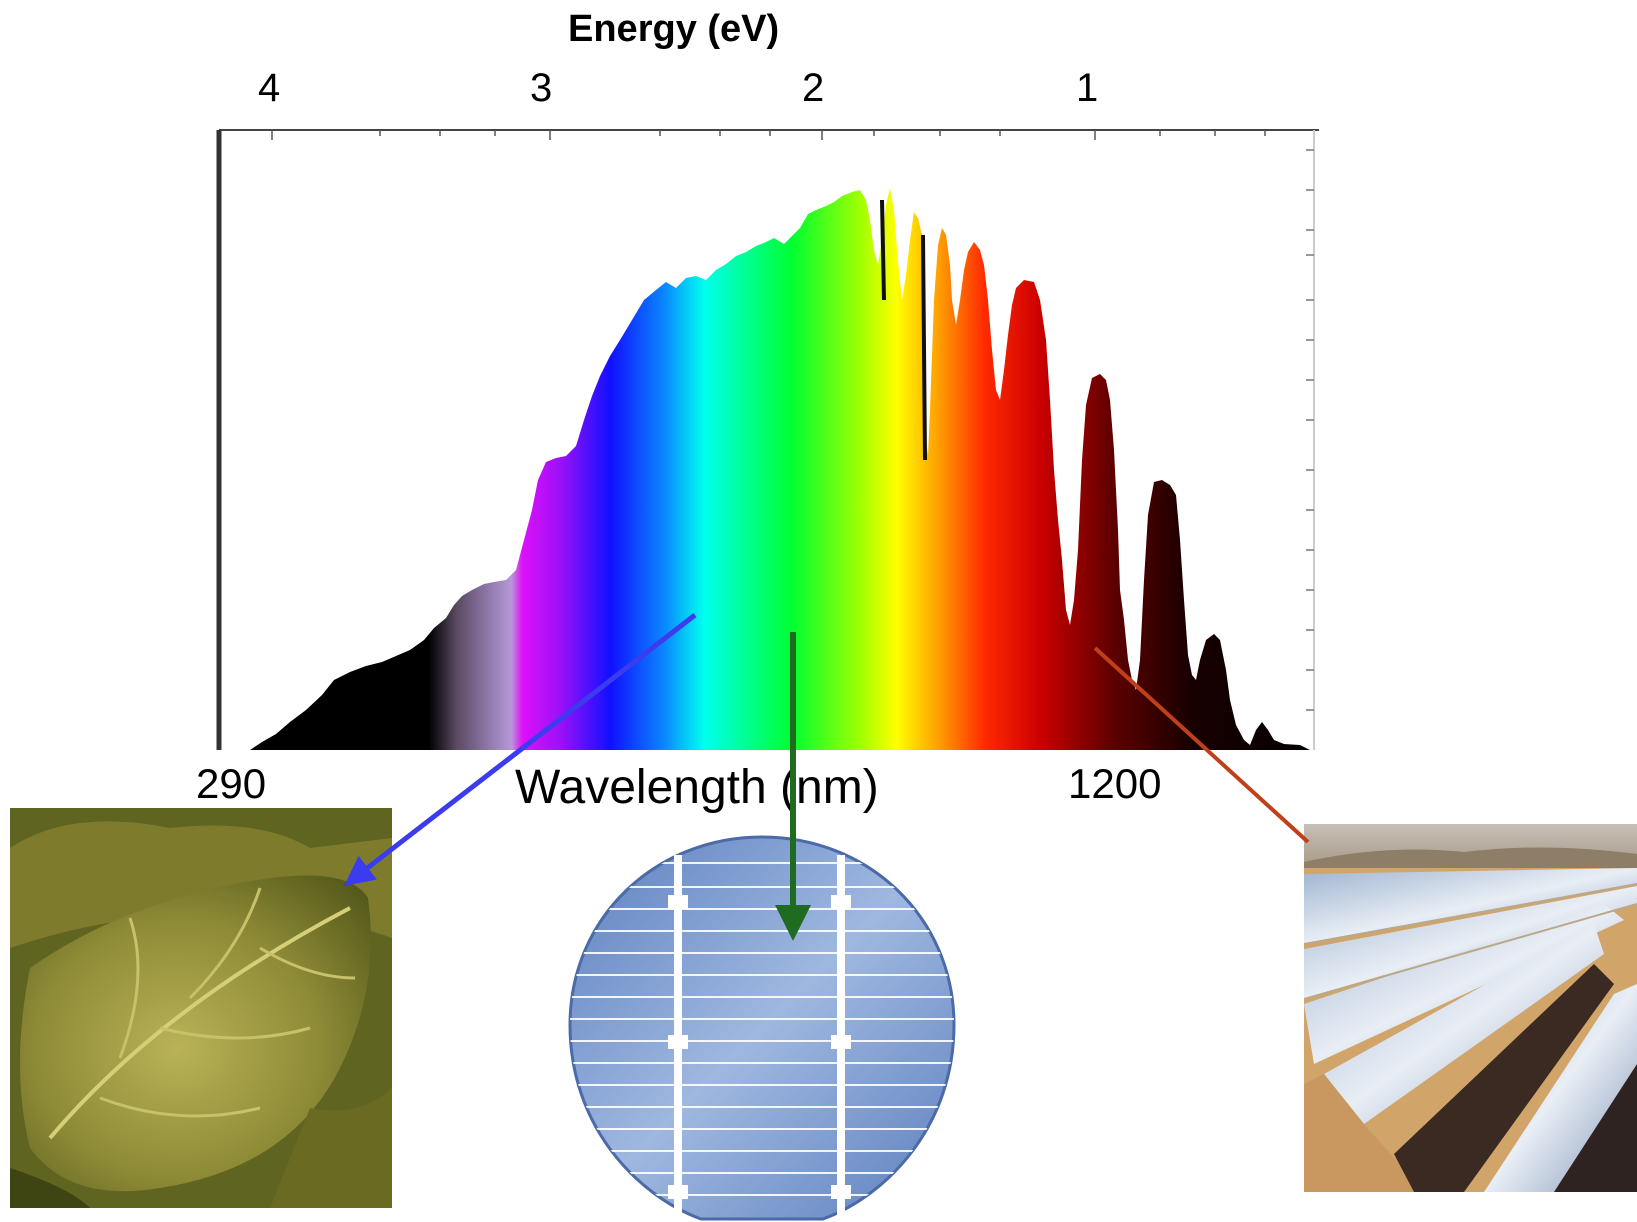 The image size is (1637, 1222). What do you see at coordinates (674, 29) in the screenshot?
I see `energy-axis-title: Energy (eV)` at bounding box center [674, 29].